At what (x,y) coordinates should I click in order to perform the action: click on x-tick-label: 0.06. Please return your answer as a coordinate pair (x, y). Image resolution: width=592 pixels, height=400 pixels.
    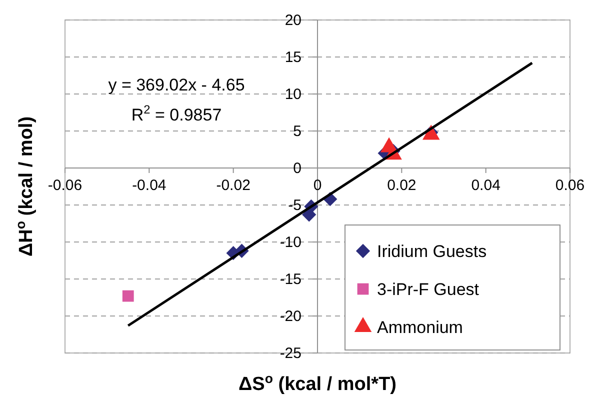
    Looking at the image, I should click on (570, 185).